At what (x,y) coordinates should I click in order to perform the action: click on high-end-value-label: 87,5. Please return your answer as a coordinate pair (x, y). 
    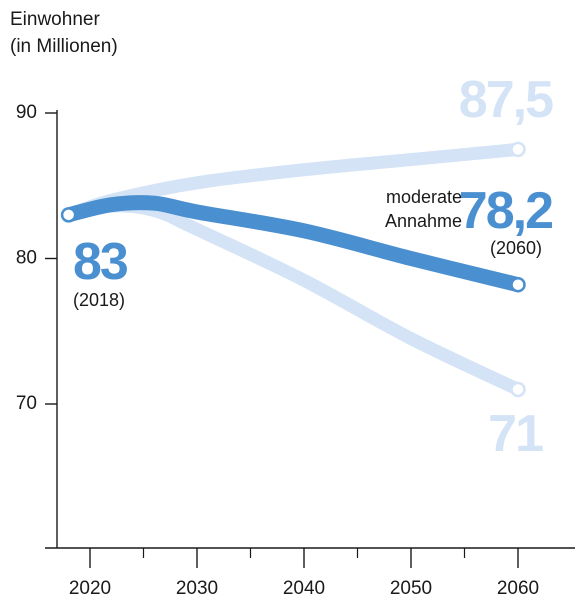
    Looking at the image, I should click on (506, 100).